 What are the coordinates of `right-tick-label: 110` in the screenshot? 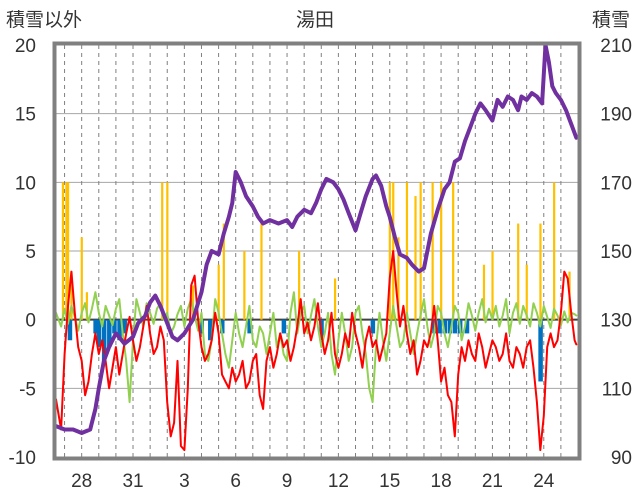 It's located at (617, 389).